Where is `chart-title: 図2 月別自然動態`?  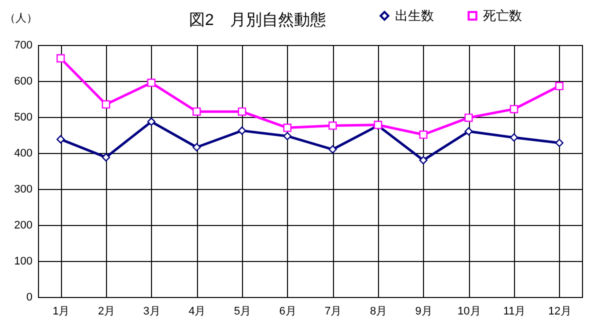
chart-title: 図2 月別自然動態 is located at coordinates (257, 20).